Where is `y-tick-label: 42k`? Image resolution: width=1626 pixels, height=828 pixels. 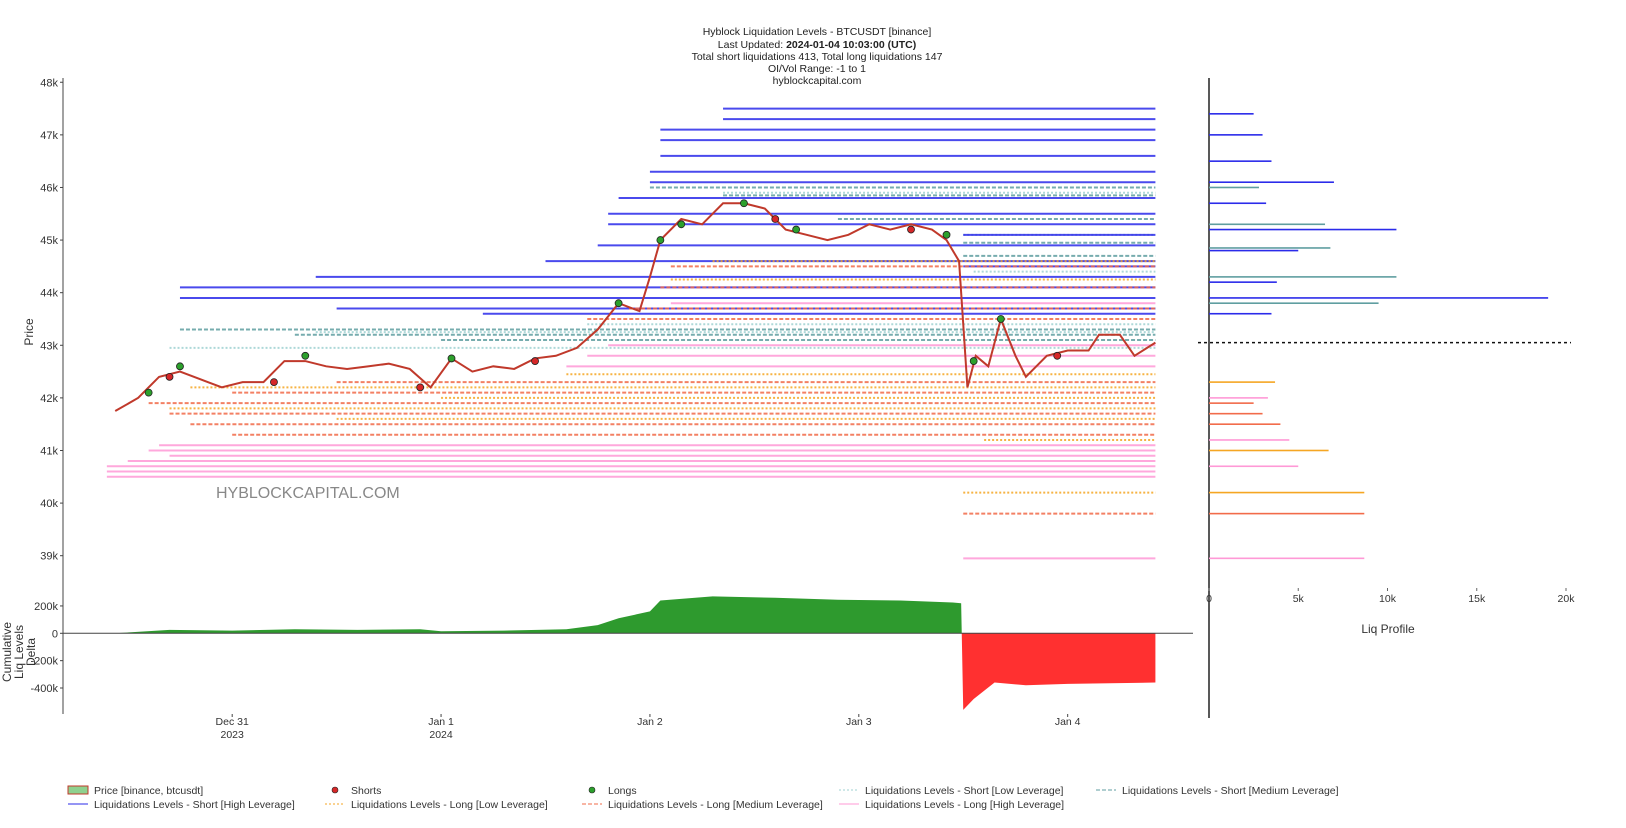 y-tick-label: 42k is located at coordinates (49, 399).